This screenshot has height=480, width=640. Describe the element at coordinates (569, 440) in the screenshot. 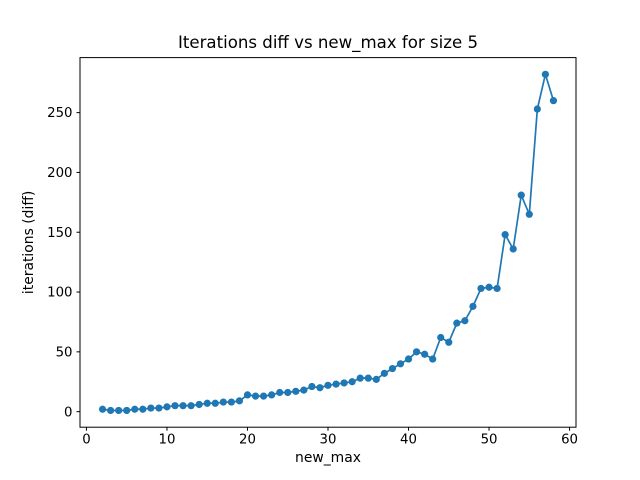

I see `x-tick-label: 60` at that location.